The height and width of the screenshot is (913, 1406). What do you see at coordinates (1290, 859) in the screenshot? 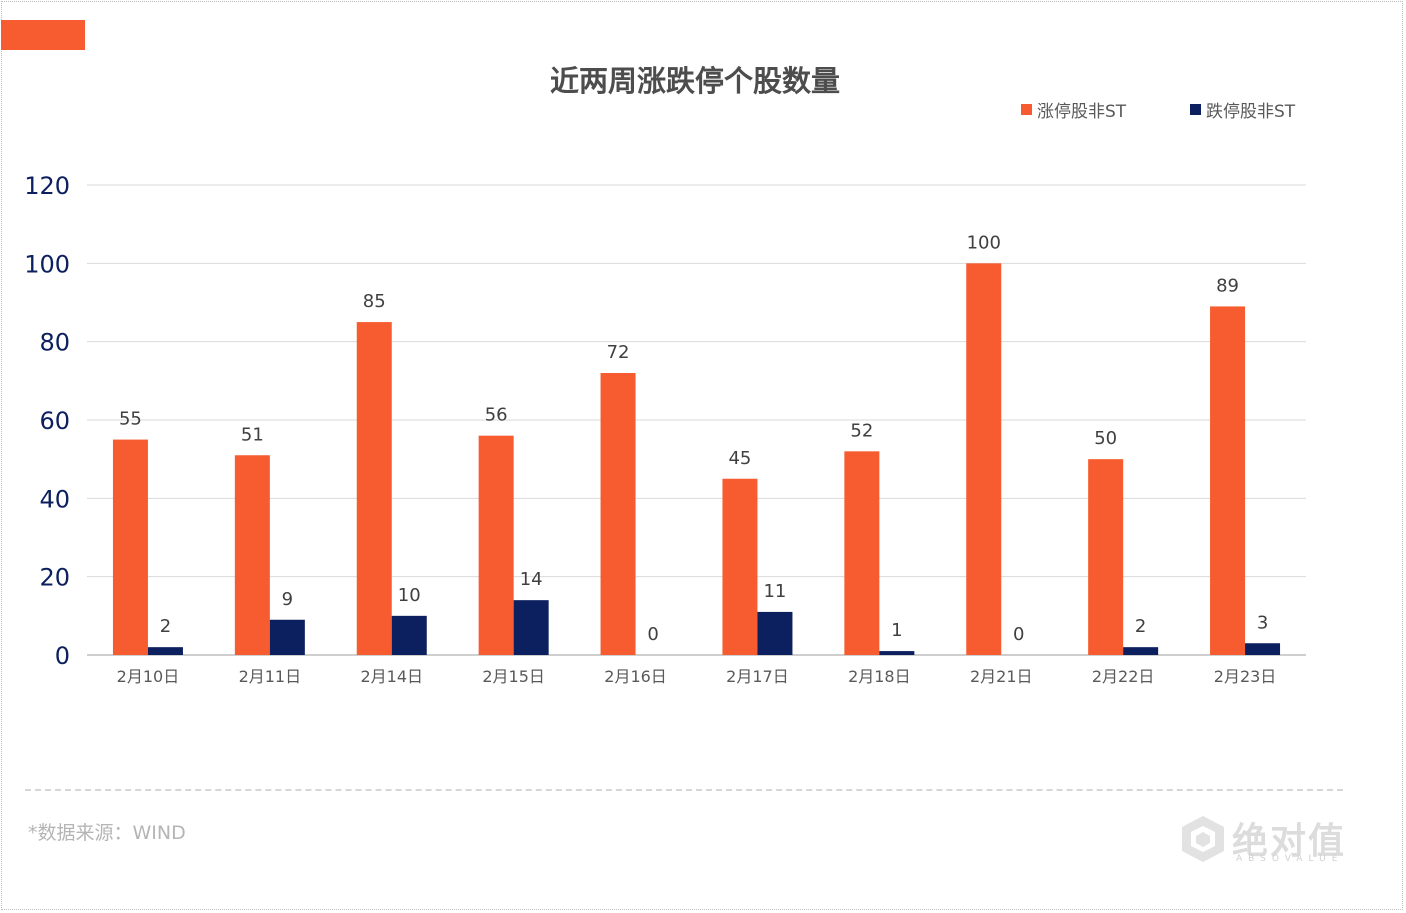
I see `logo-subtext: ABSOVALUE` at bounding box center [1290, 859].